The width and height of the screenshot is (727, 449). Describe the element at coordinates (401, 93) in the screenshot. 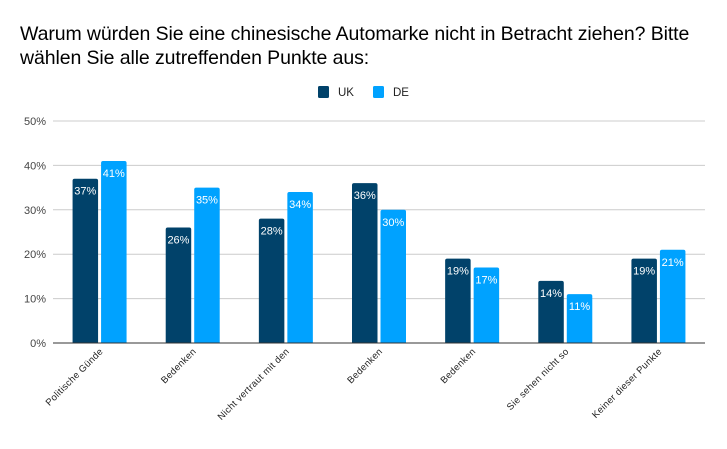

I see `legend-label-de: DE` at that location.